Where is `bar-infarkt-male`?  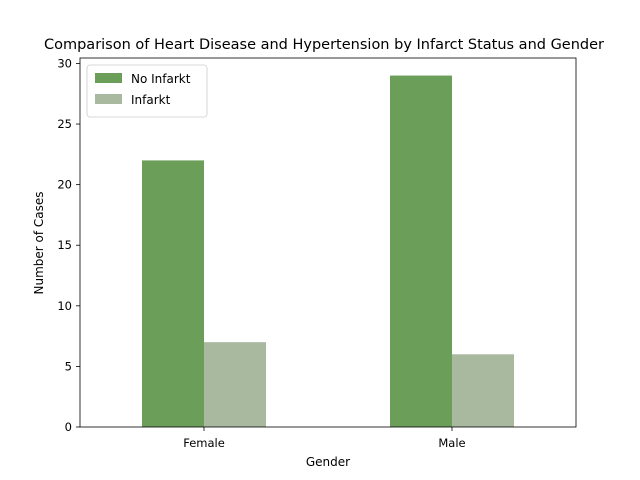 bar-infarkt-male is located at coordinates (483, 390).